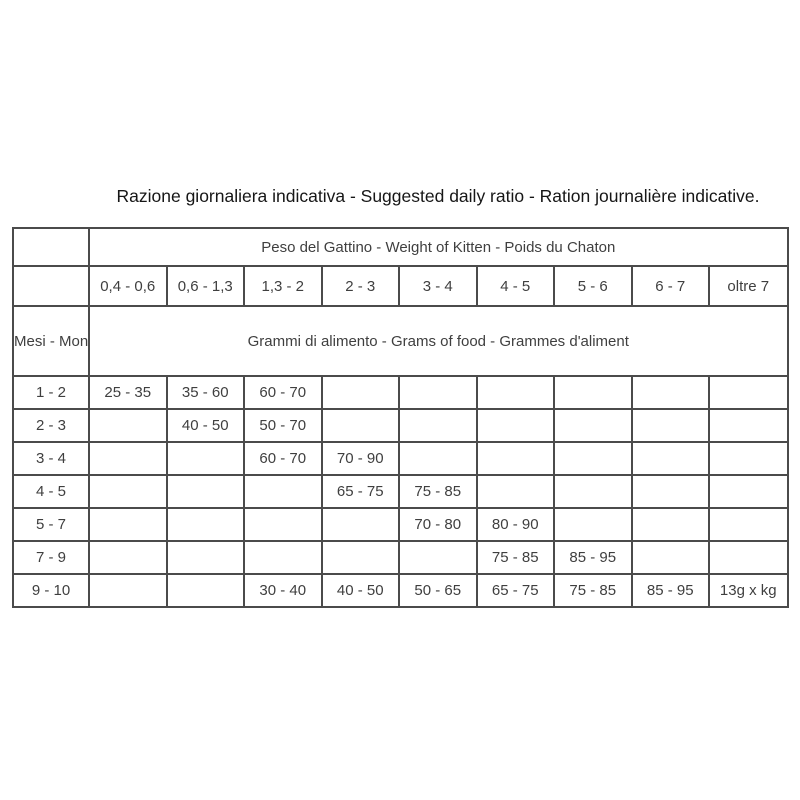 The height and width of the screenshot is (800, 800). I want to click on value-cell: 70 - 90, so click(360, 458).